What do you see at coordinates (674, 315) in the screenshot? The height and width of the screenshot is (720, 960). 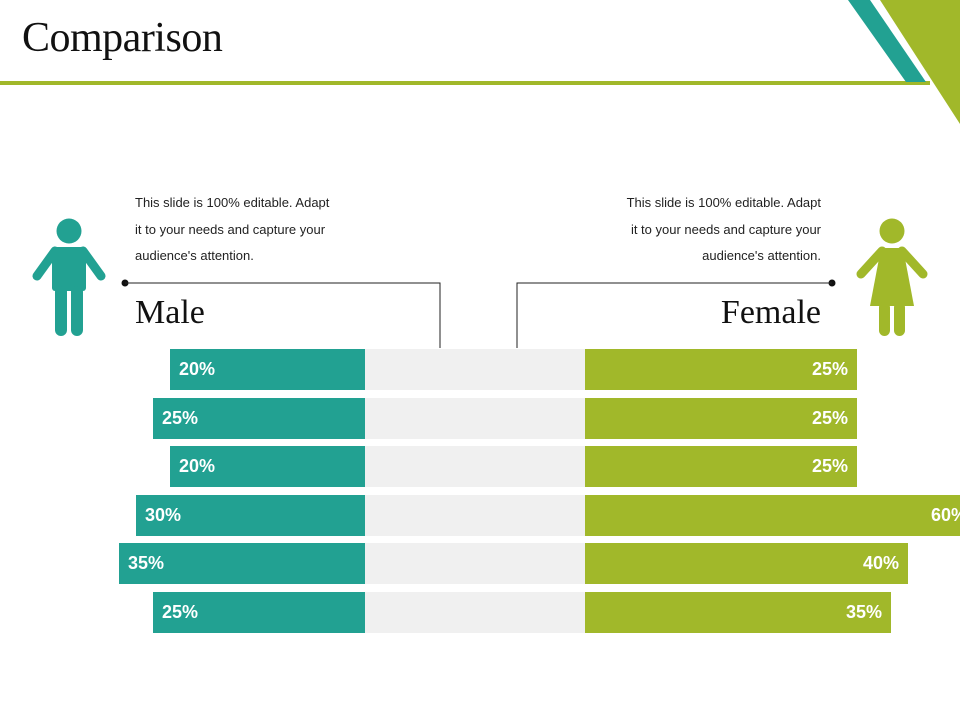 I see `right-connector-line` at bounding box center [674, 315].